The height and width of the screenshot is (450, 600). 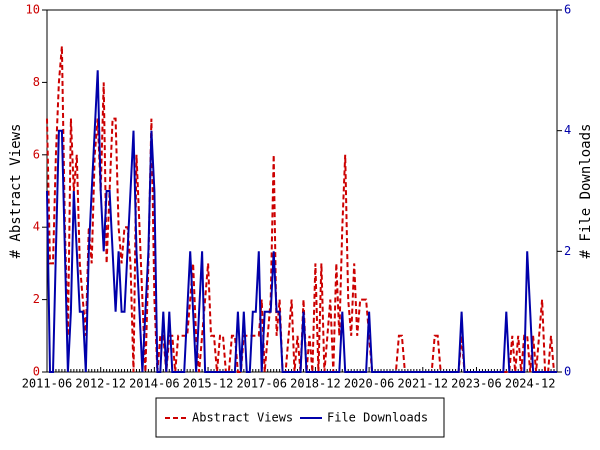 What do you see at coordinates (586, 191) in the screenshot?
I see `y2-axis-title: # File Downloads` at bounding box center [586, 191].